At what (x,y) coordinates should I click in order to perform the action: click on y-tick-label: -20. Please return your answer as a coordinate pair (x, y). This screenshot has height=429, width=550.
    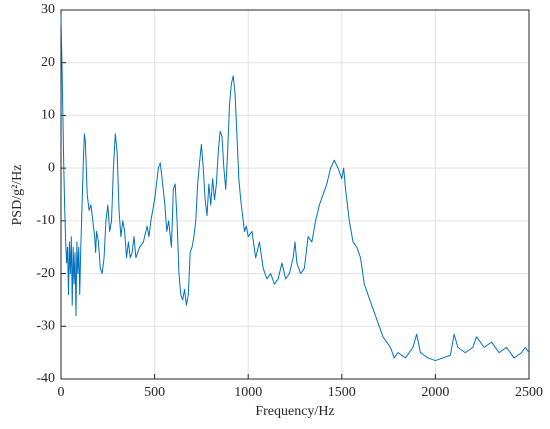
    Looking at the image, I should click on (45, 273).